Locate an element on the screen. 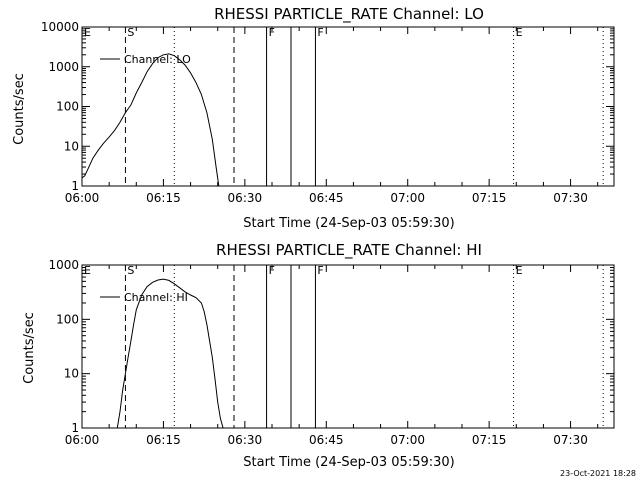 The image size is (640, 480). chart-title: RHESSI PARTICLE_RATE Channel: LO is located at coordinates (349, 14).